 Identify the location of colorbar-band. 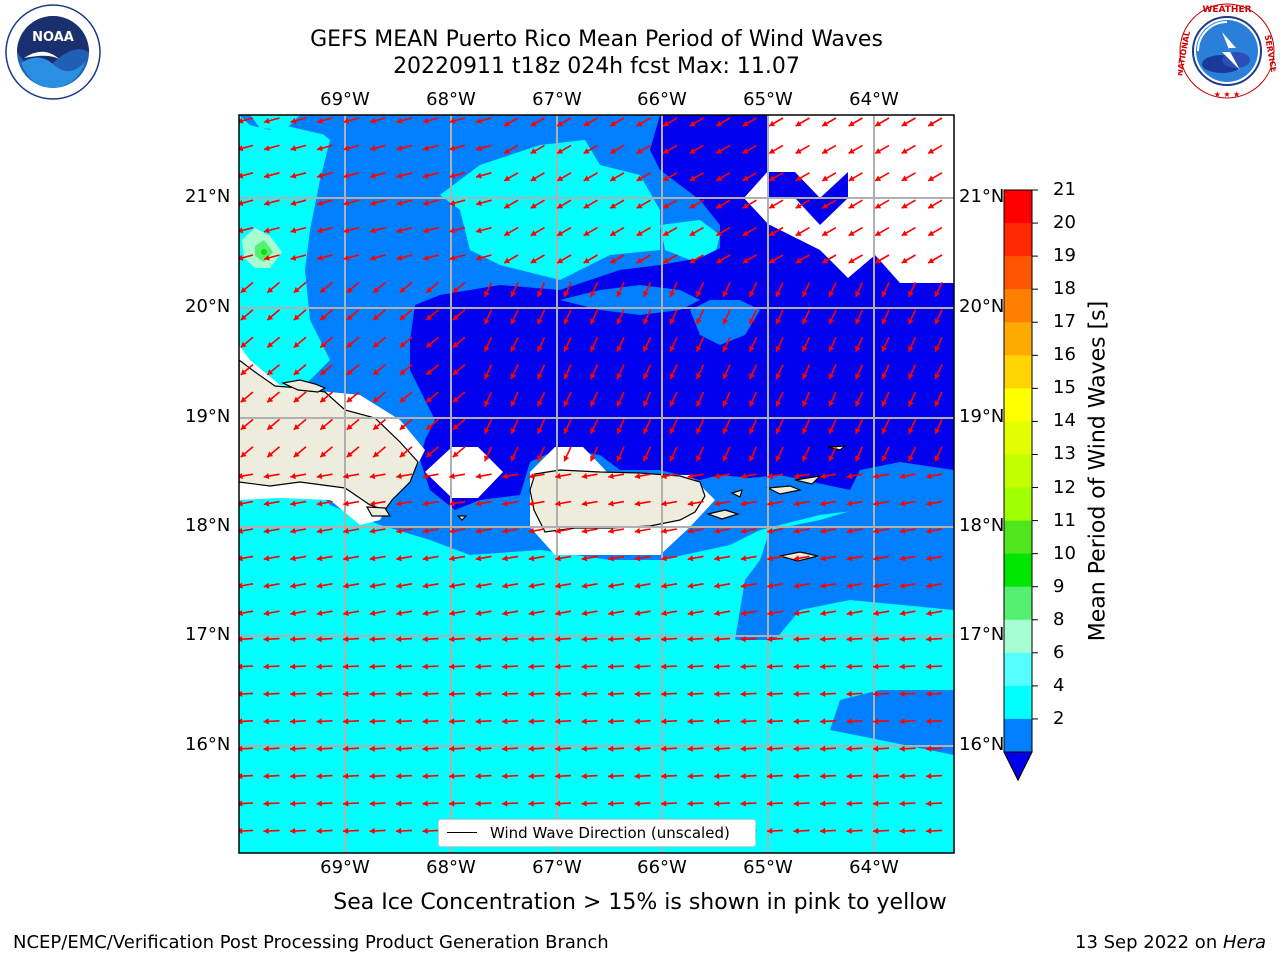
(1018, 702).